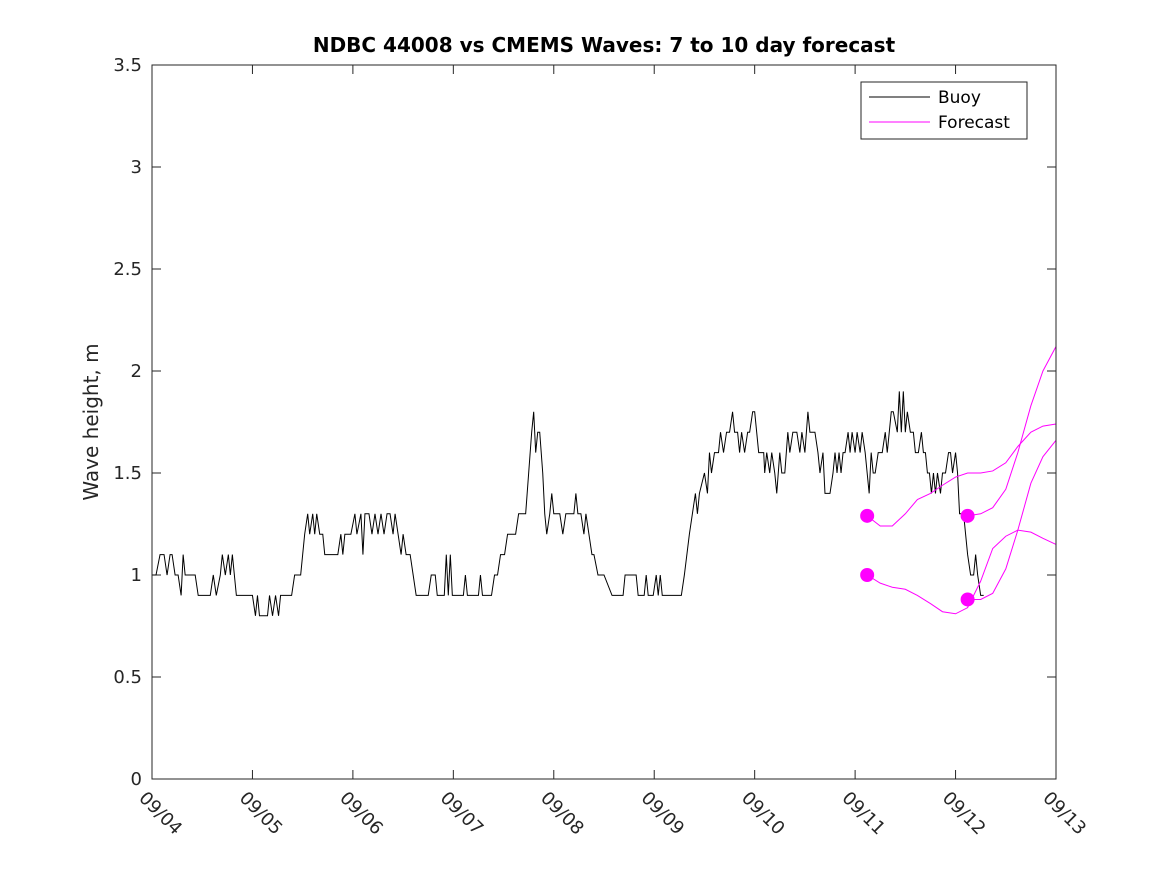 This screenshot has width=1167, height=875. I want to click on legend-forecast-label: Forecast, so click(974, 123).